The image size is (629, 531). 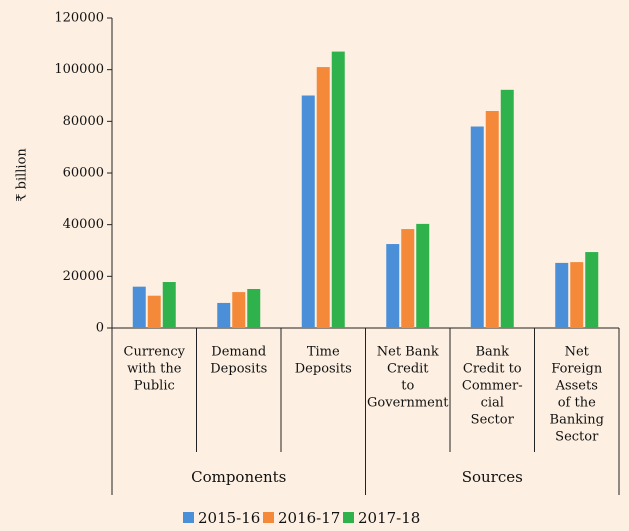 What do you see at coordinates (408, 369) in the screenshot?
I see `x-tick-label: Credit` at bounding box center [408, 369].